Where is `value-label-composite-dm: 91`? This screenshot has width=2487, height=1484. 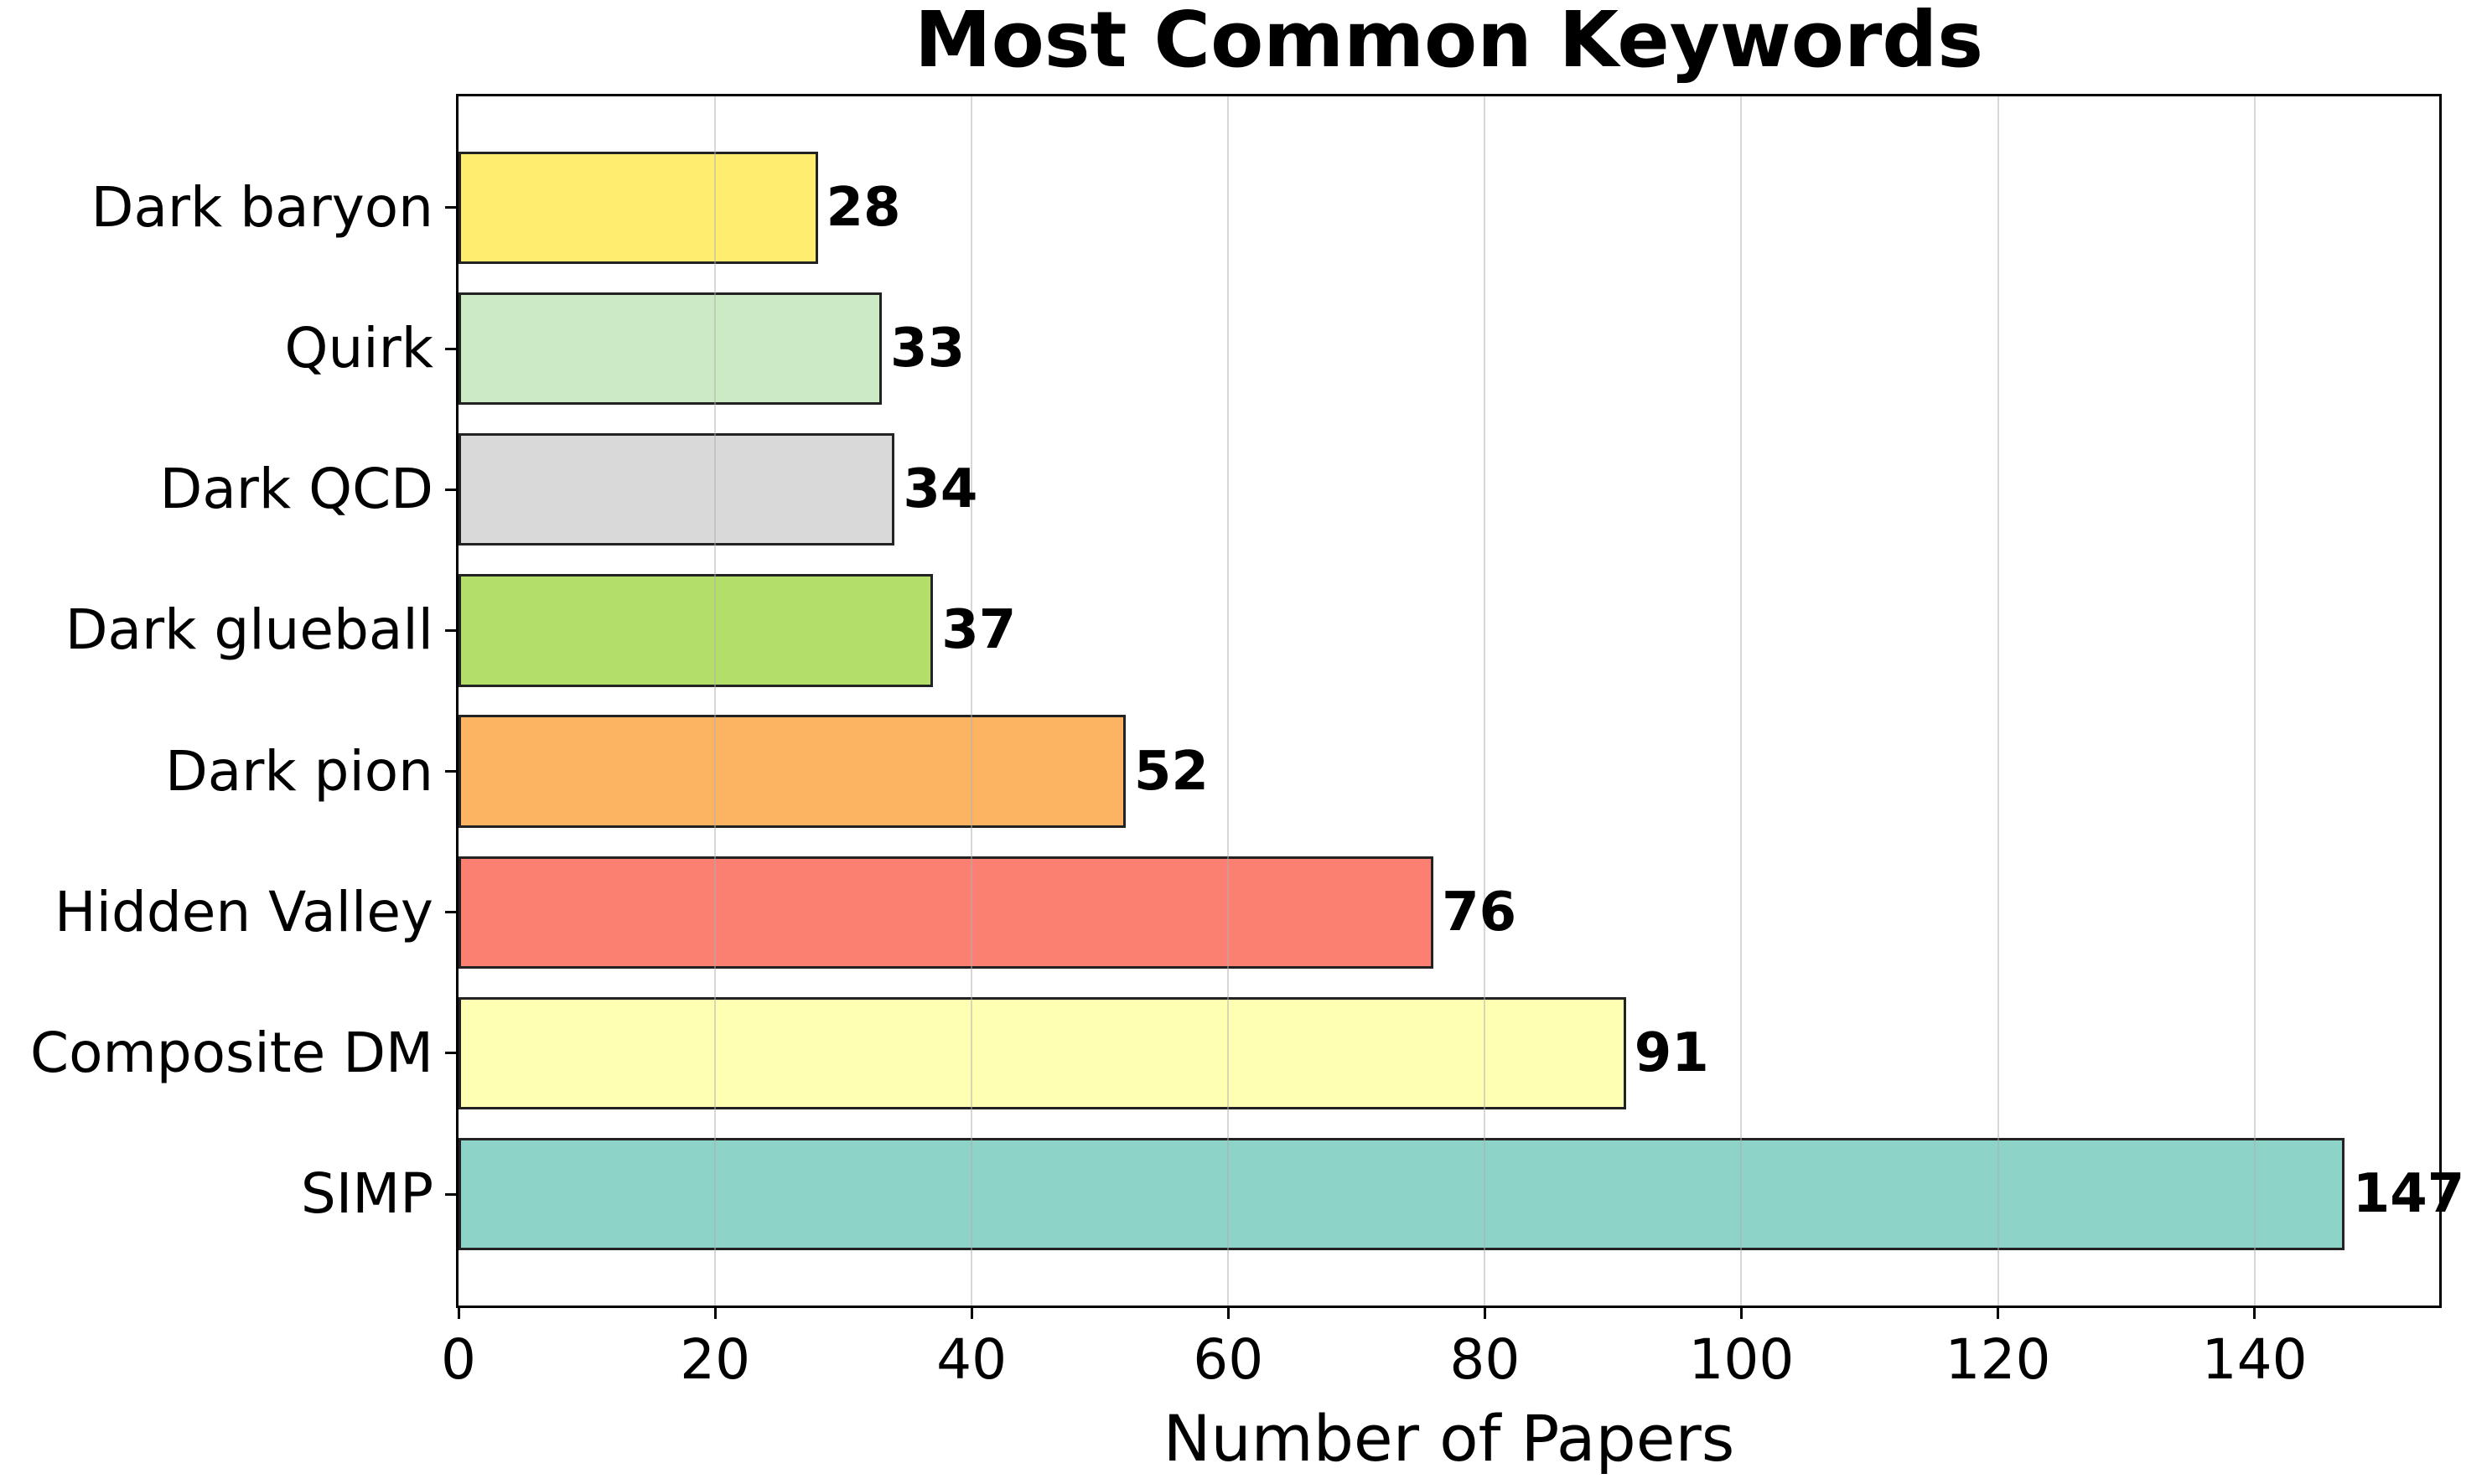 value-label-composite-dm: 91 is located at coordinates (1671, 1052).